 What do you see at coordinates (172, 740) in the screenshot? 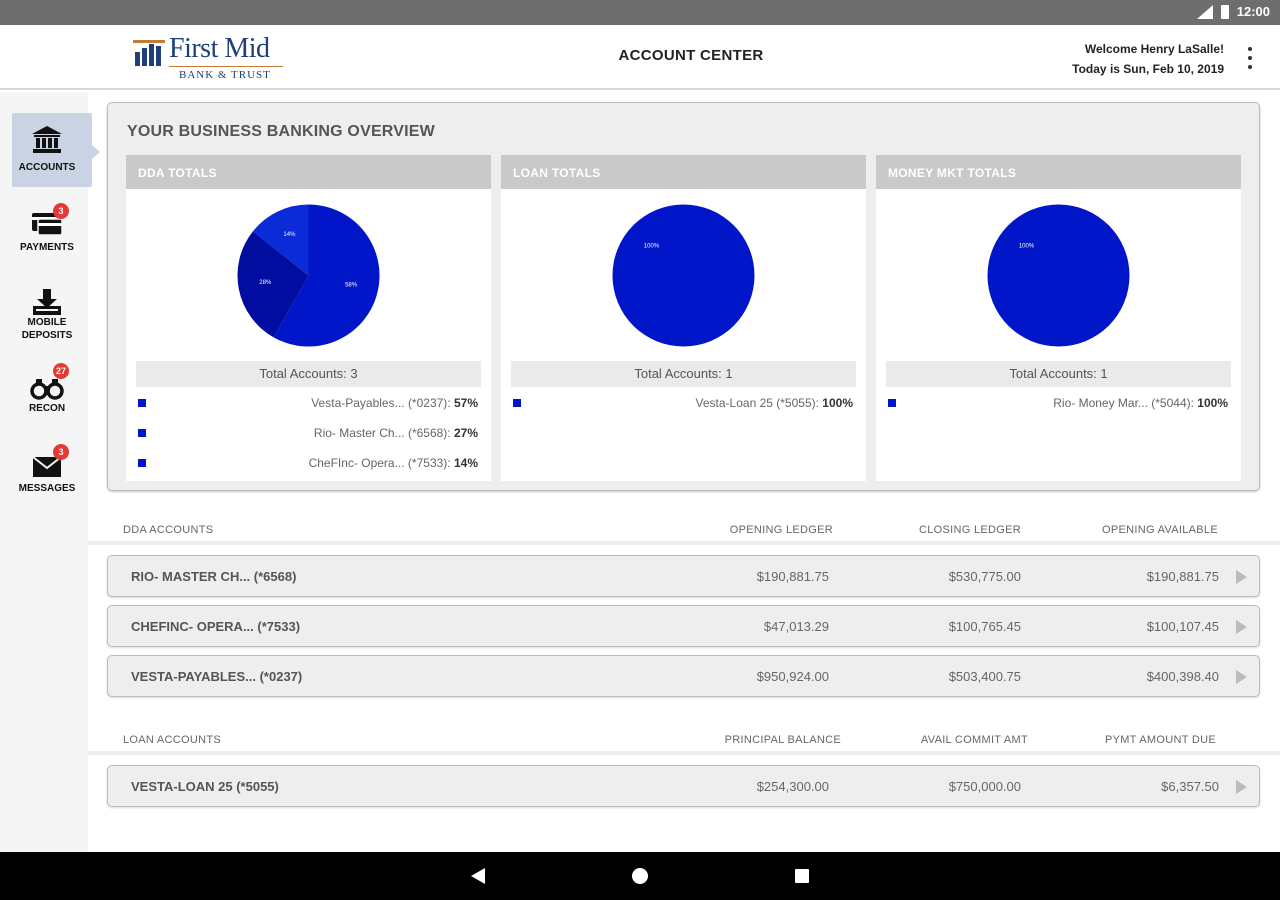
I see `column-header: LOAN ACCOUNTS` at bounding box center [172, 740].